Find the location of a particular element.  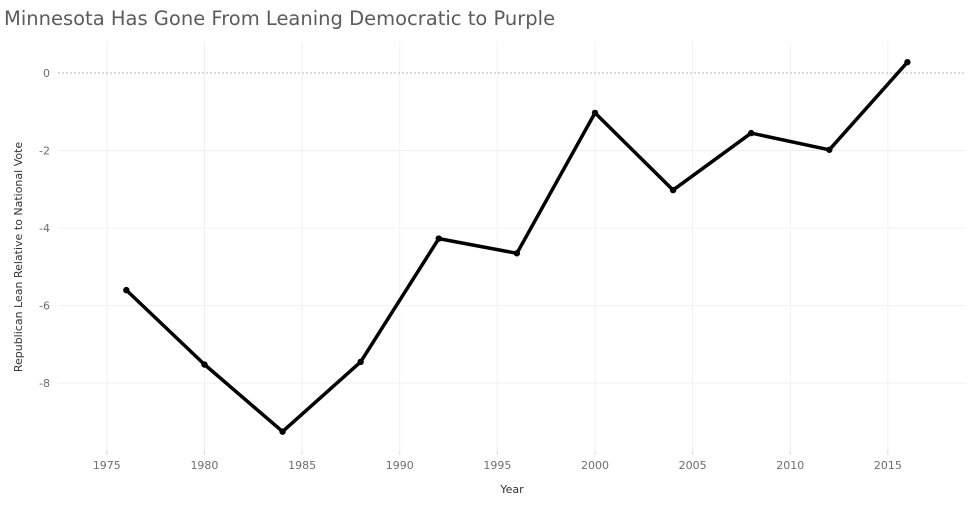

y-tick-label: -2 is located at coordinates (44, 151).